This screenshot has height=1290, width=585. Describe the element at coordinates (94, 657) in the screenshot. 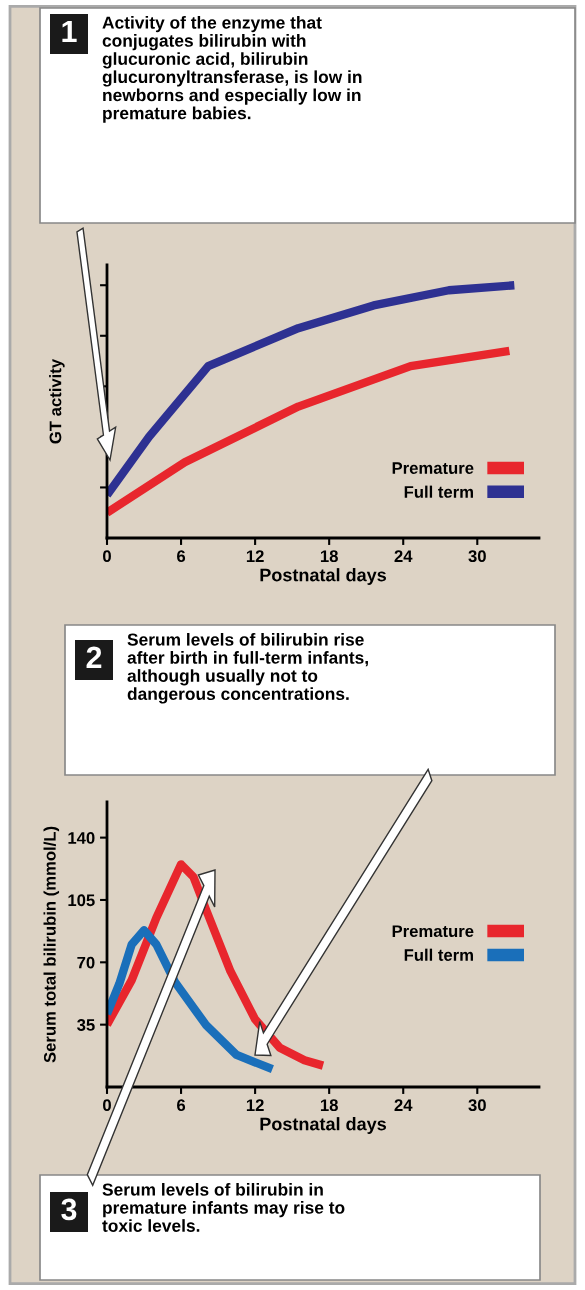

I see `text: 2` at that location.